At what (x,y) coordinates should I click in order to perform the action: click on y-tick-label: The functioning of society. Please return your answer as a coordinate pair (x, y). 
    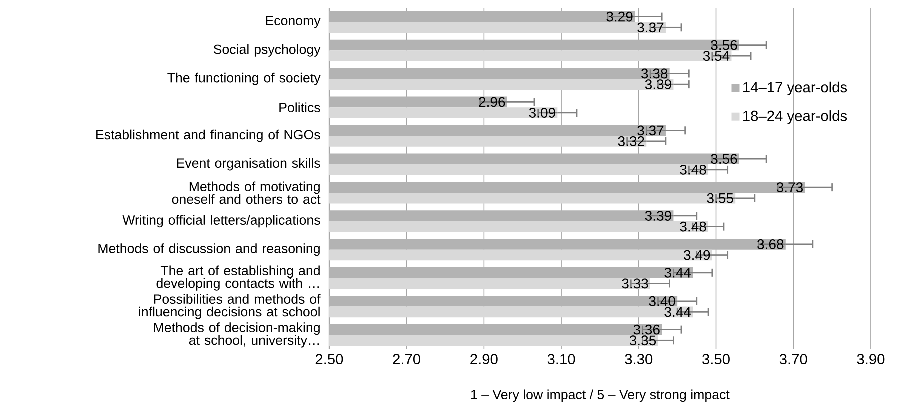
    Looking at the image, I should click on (244, 79).